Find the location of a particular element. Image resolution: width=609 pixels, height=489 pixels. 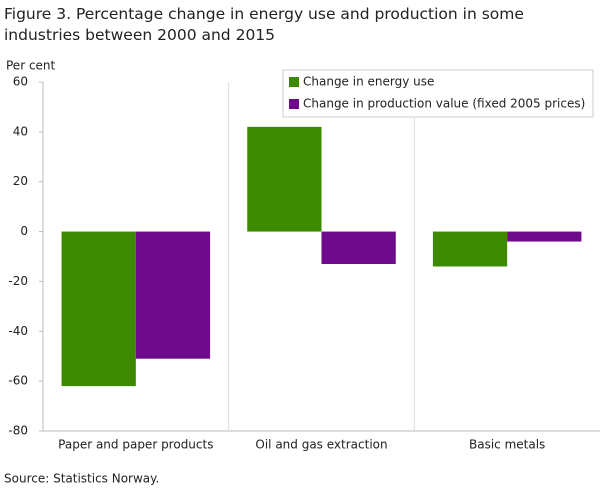

y-tick-label: -80 is located at coordinates (18, 431).